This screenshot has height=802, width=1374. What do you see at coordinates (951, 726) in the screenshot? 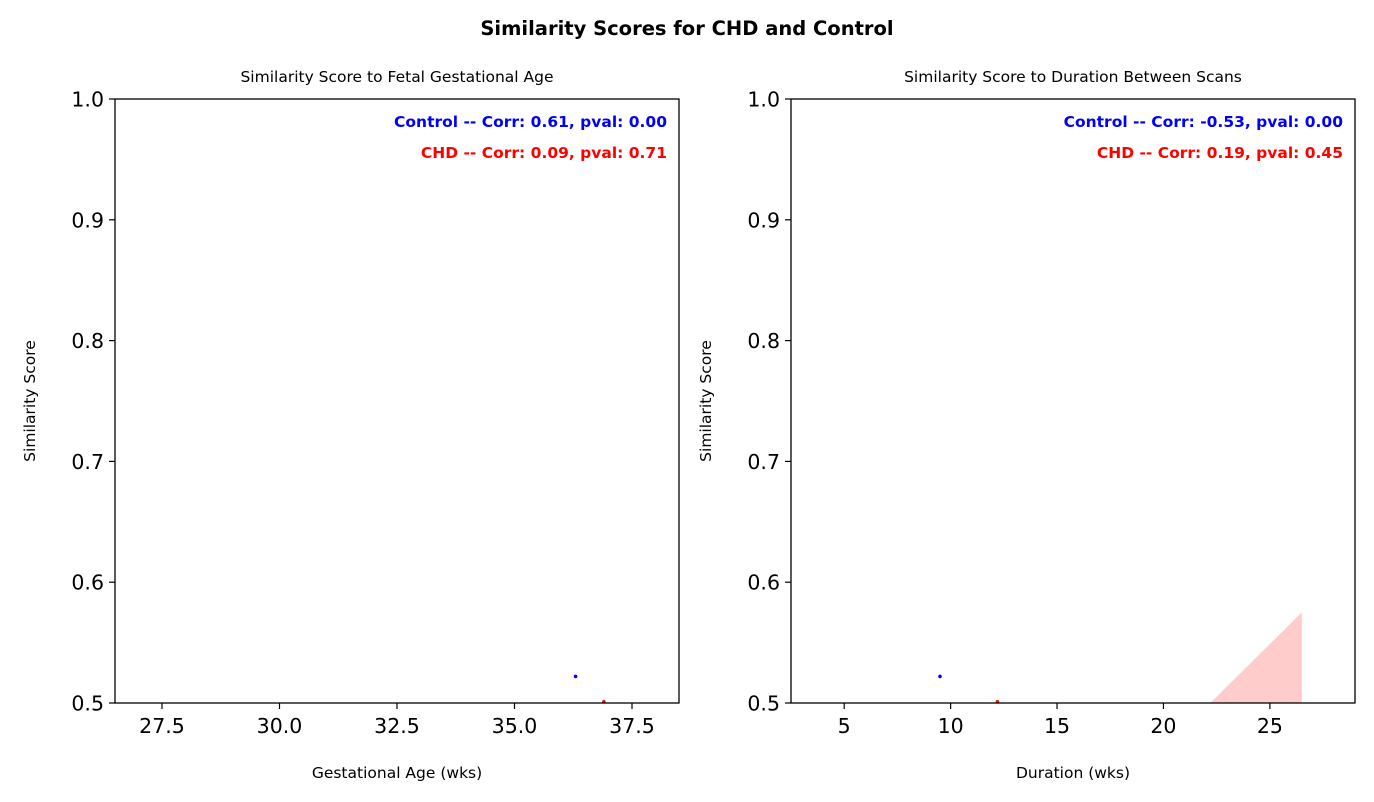
I see `x-tick-label: 10` at bounding box center [951, 726].